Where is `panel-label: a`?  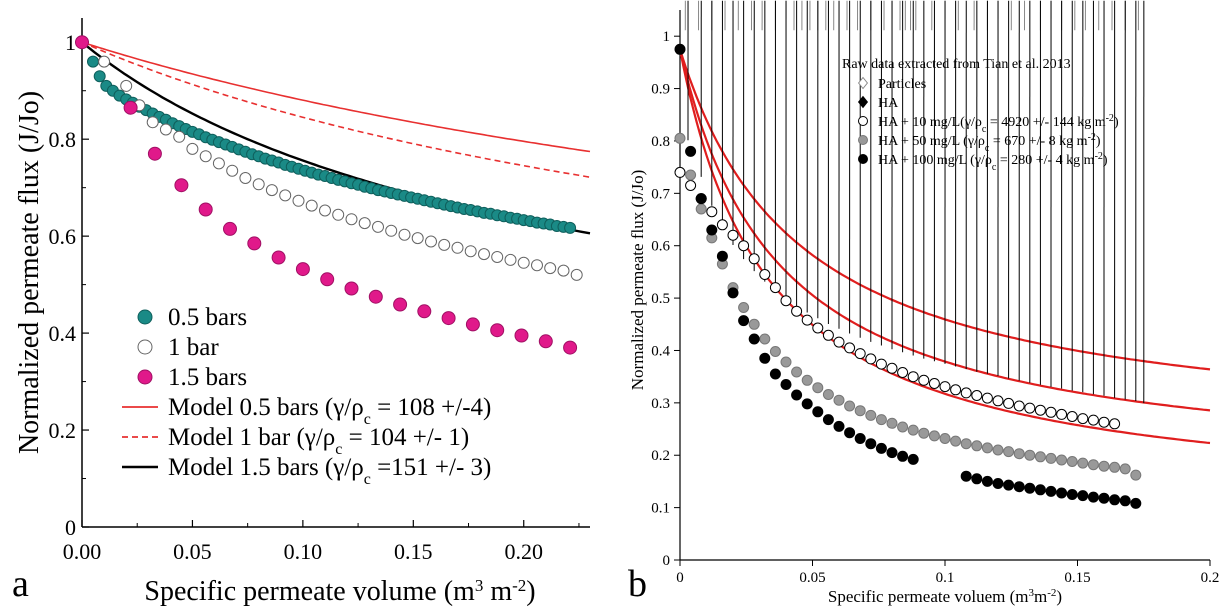
panel-label: a is located at coordinates (20, 584).